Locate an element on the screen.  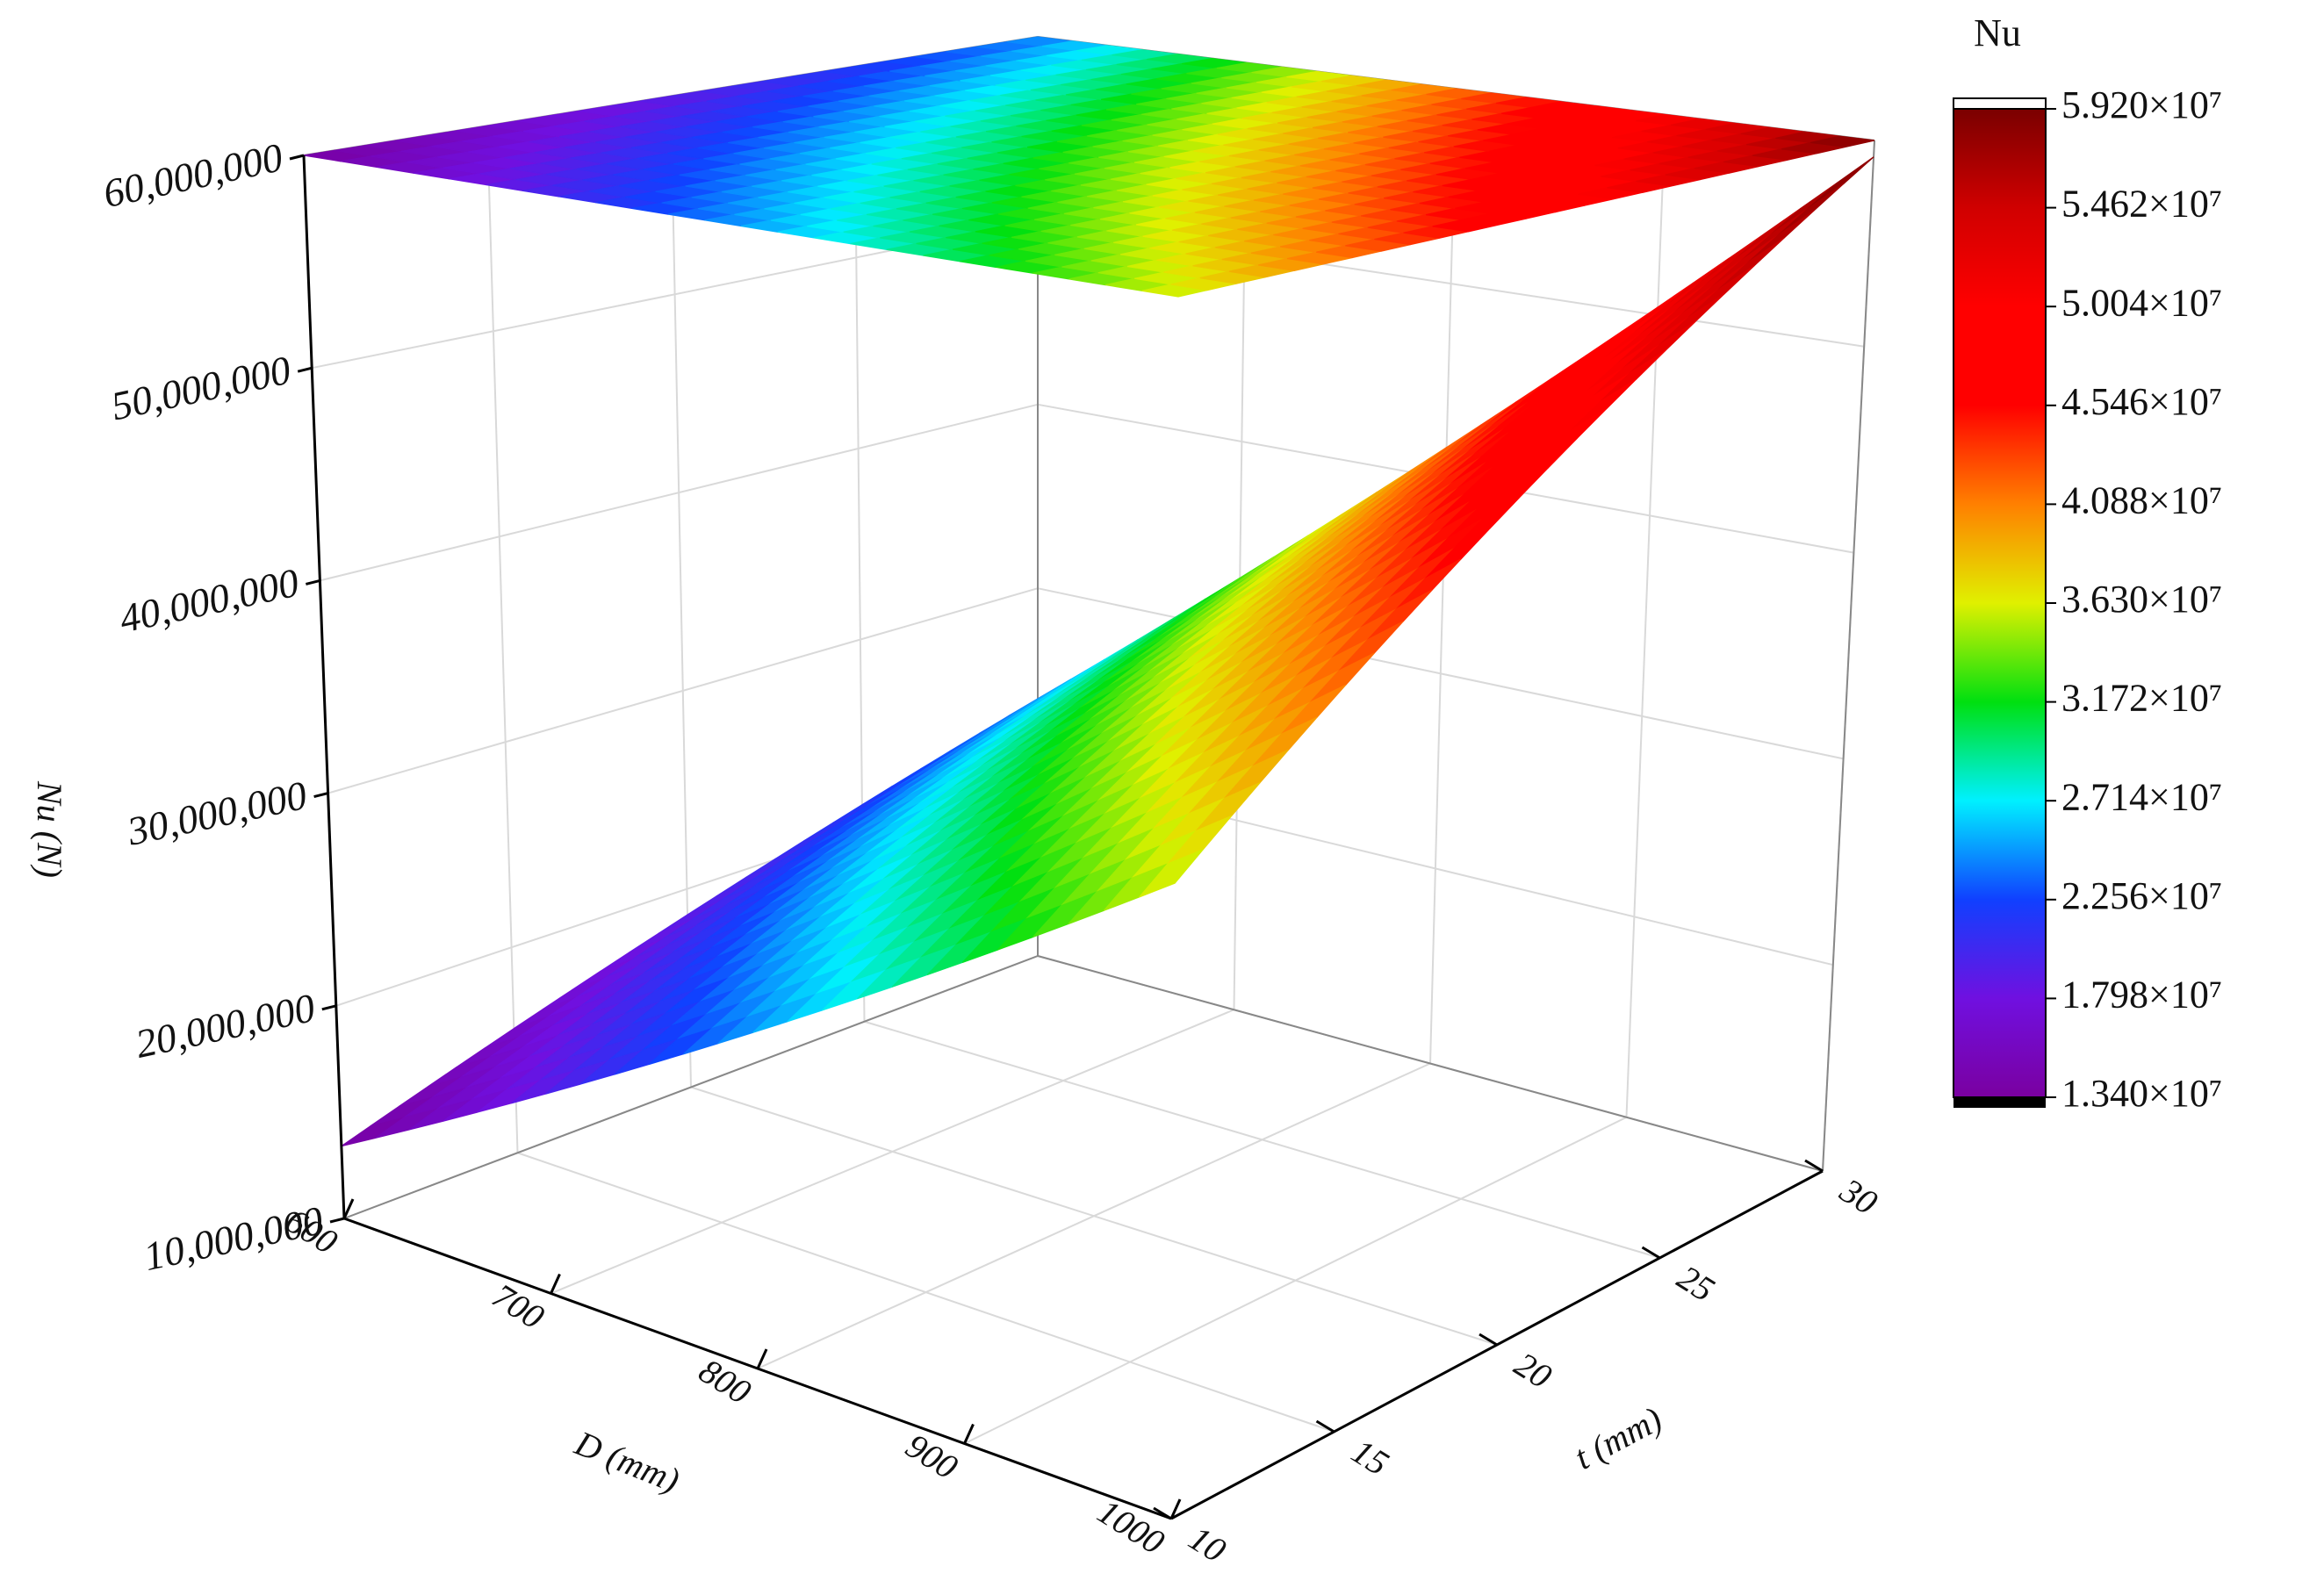
colorbar-tick-label: 5.462×10⁷ is located at coordinates (2141, 204).